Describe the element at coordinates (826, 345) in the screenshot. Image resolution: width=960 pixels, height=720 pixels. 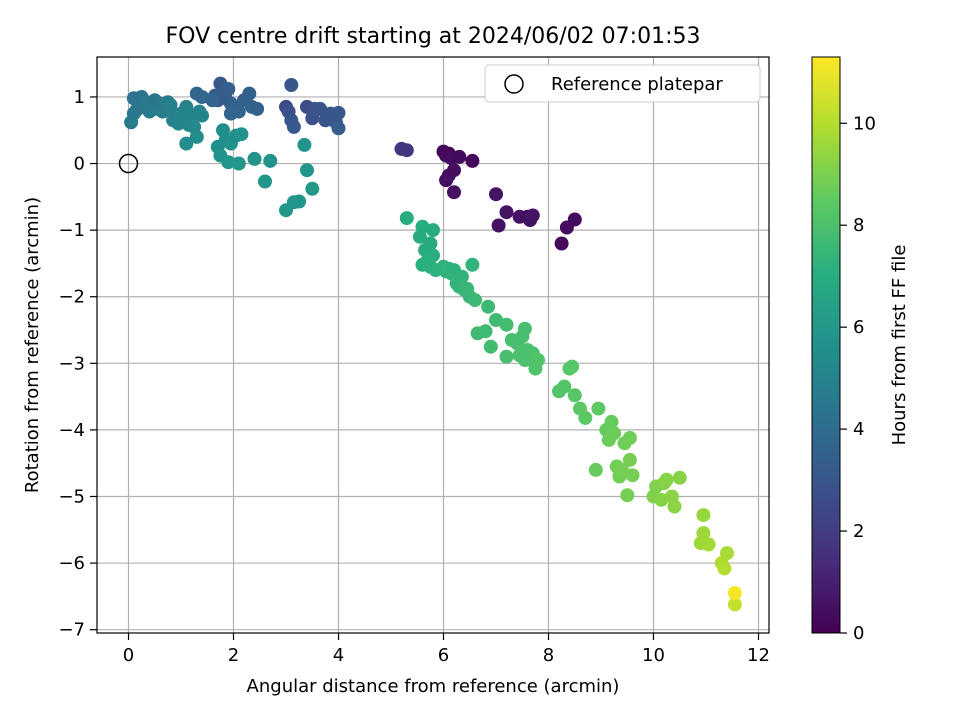
I see `colorbar-gradient` at that location.